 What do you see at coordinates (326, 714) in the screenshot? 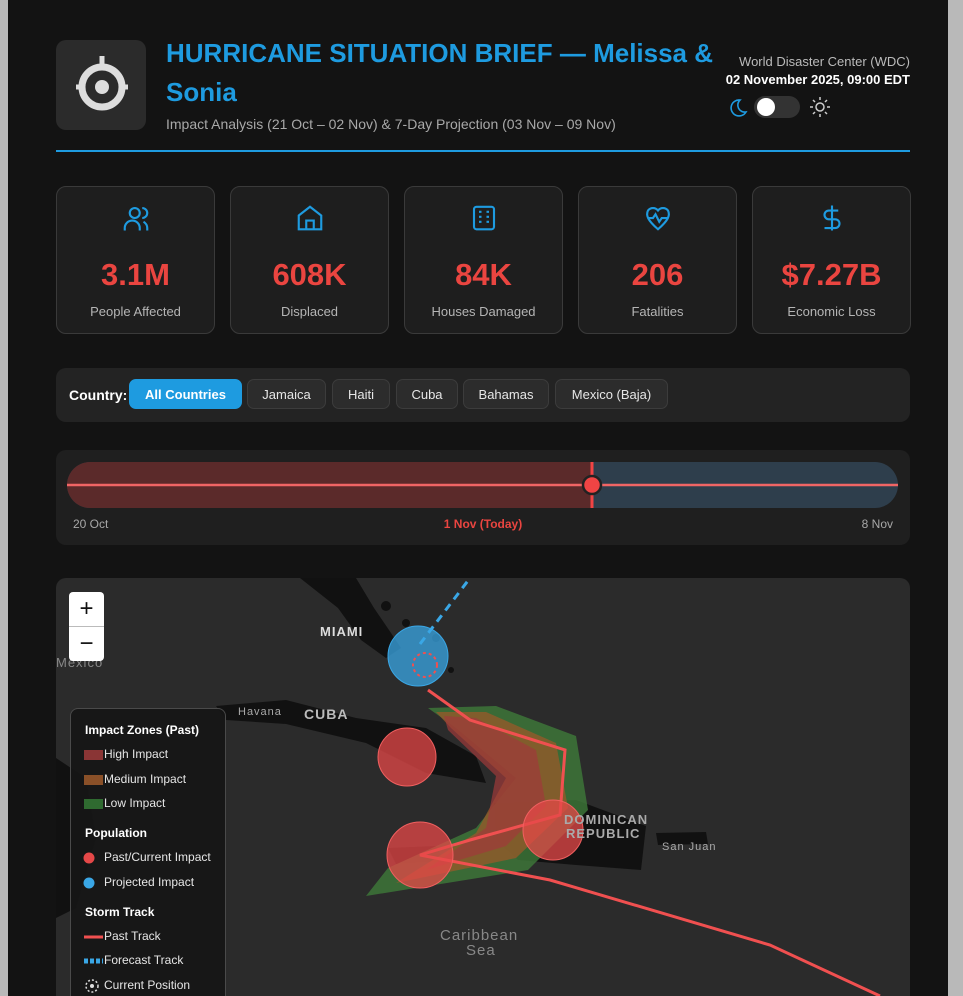
I see `map-label: CUBA` at bounding box center [326, 714].